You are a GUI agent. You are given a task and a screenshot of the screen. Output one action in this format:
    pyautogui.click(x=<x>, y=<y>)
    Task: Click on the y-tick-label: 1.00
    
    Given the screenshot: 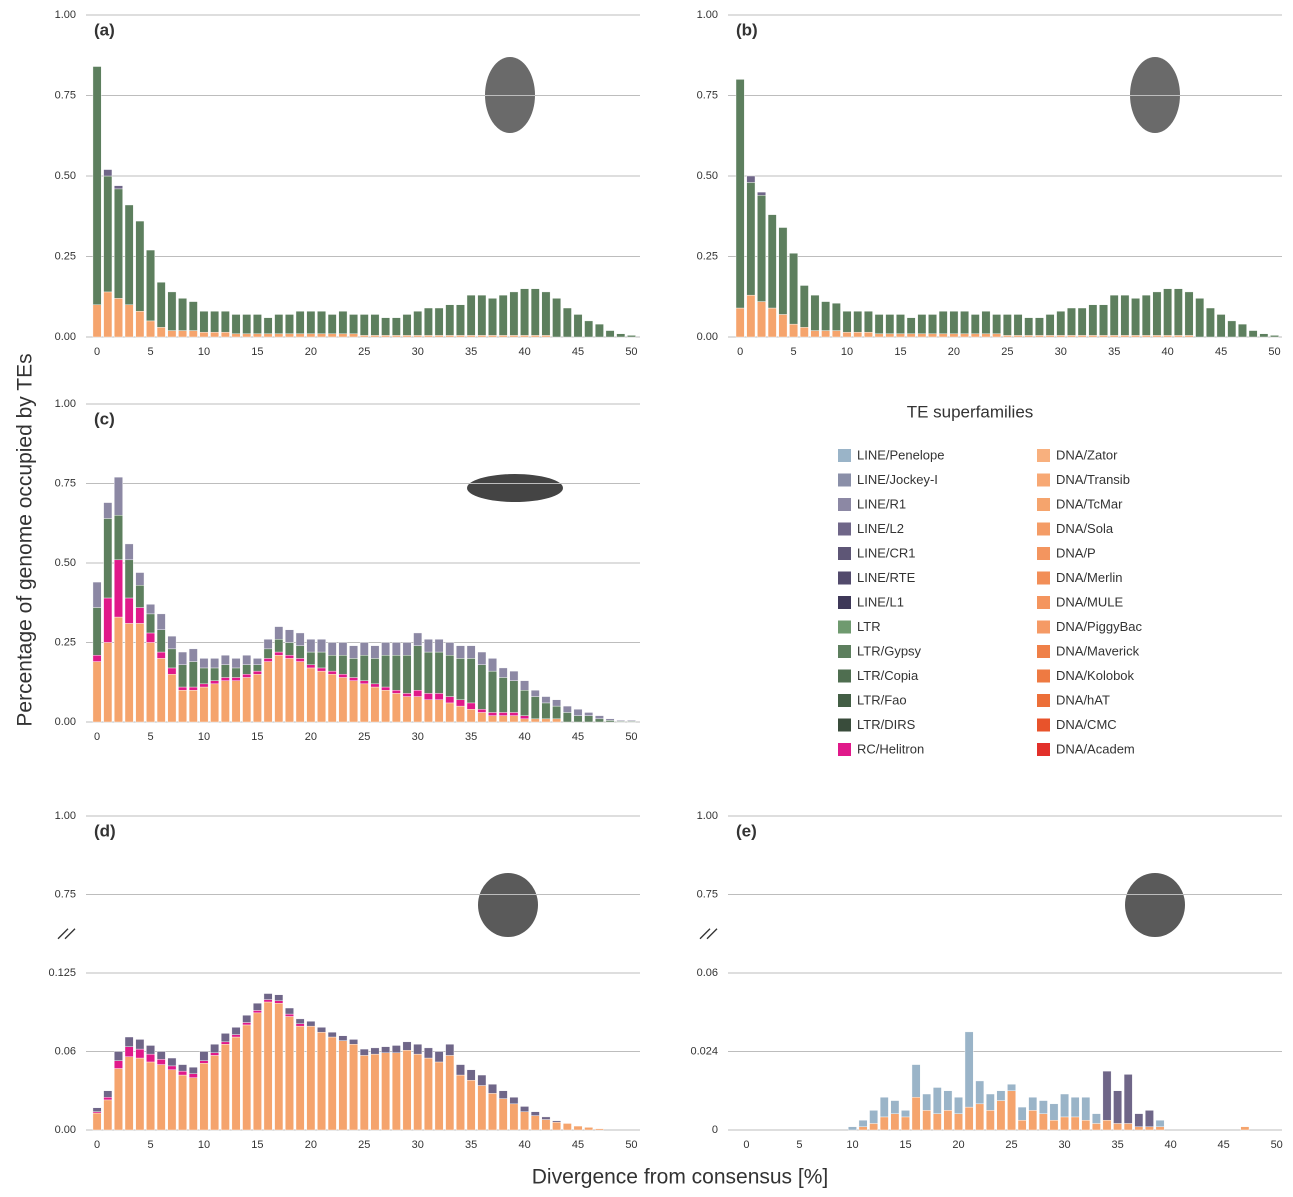 What is the action you would take?
    pyautogui.click(x=707, y=15)
    